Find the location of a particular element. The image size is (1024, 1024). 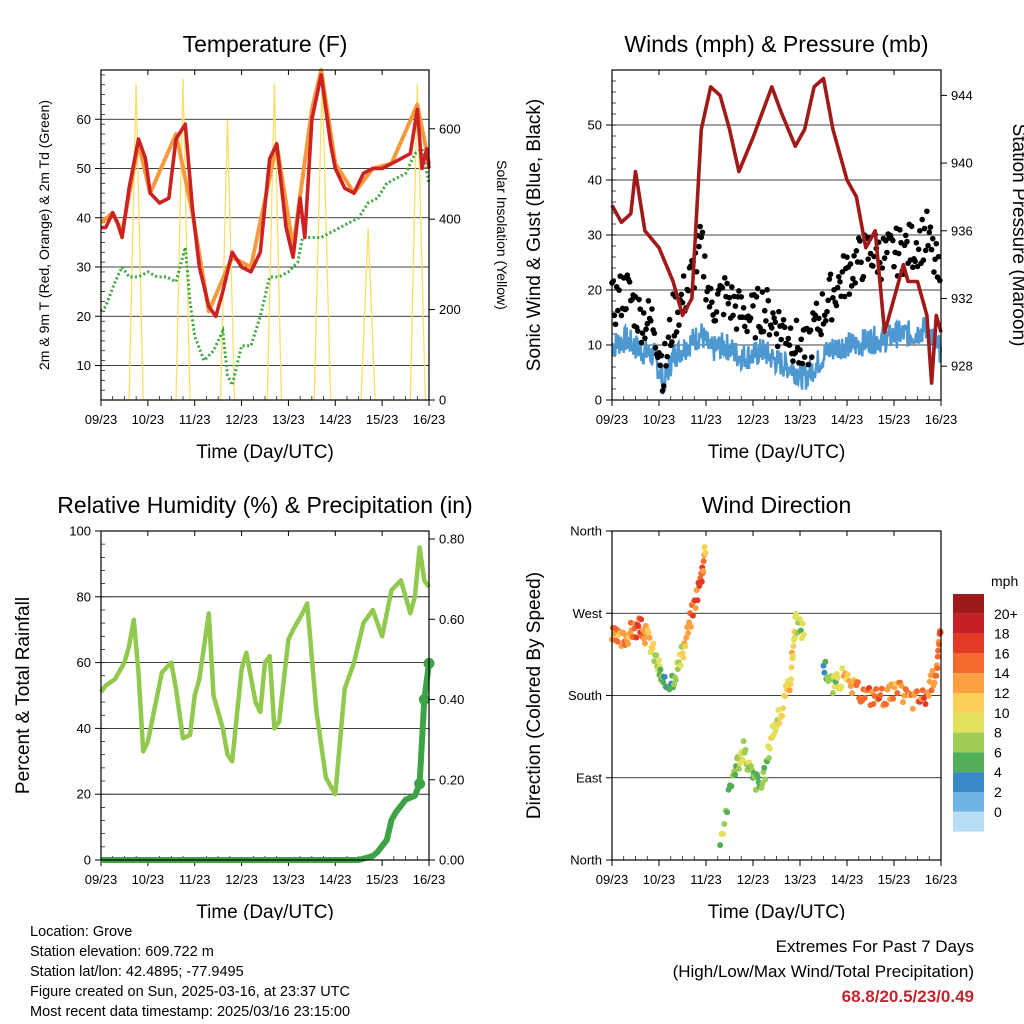

x-axis-label: Time (Day/UTC) is located at coordinates (265, 452).